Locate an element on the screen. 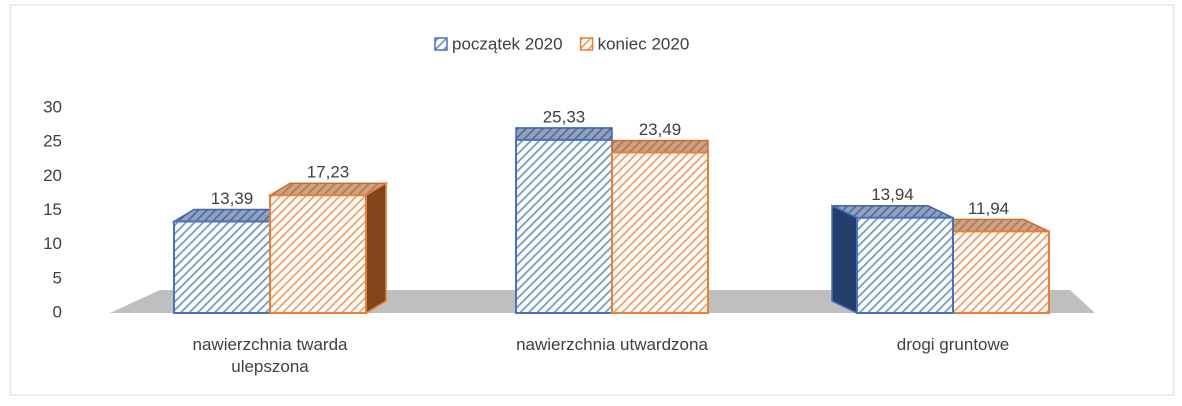 The height and width of the screenshot is (406, 1182). y-tick-label: 20 is located at coordinates (52, 175).